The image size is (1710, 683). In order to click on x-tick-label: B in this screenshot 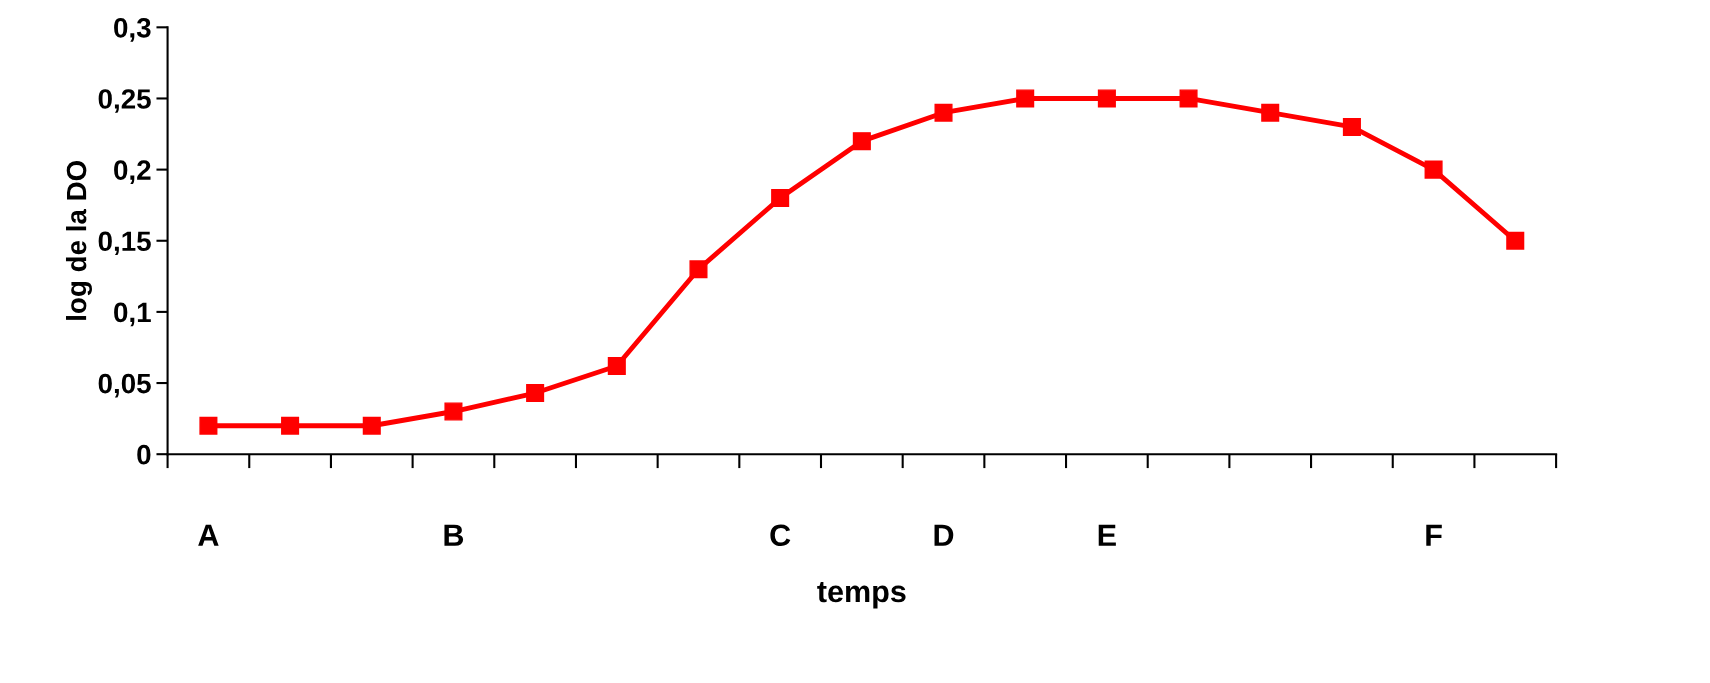, I will do `click(454, 535)`.